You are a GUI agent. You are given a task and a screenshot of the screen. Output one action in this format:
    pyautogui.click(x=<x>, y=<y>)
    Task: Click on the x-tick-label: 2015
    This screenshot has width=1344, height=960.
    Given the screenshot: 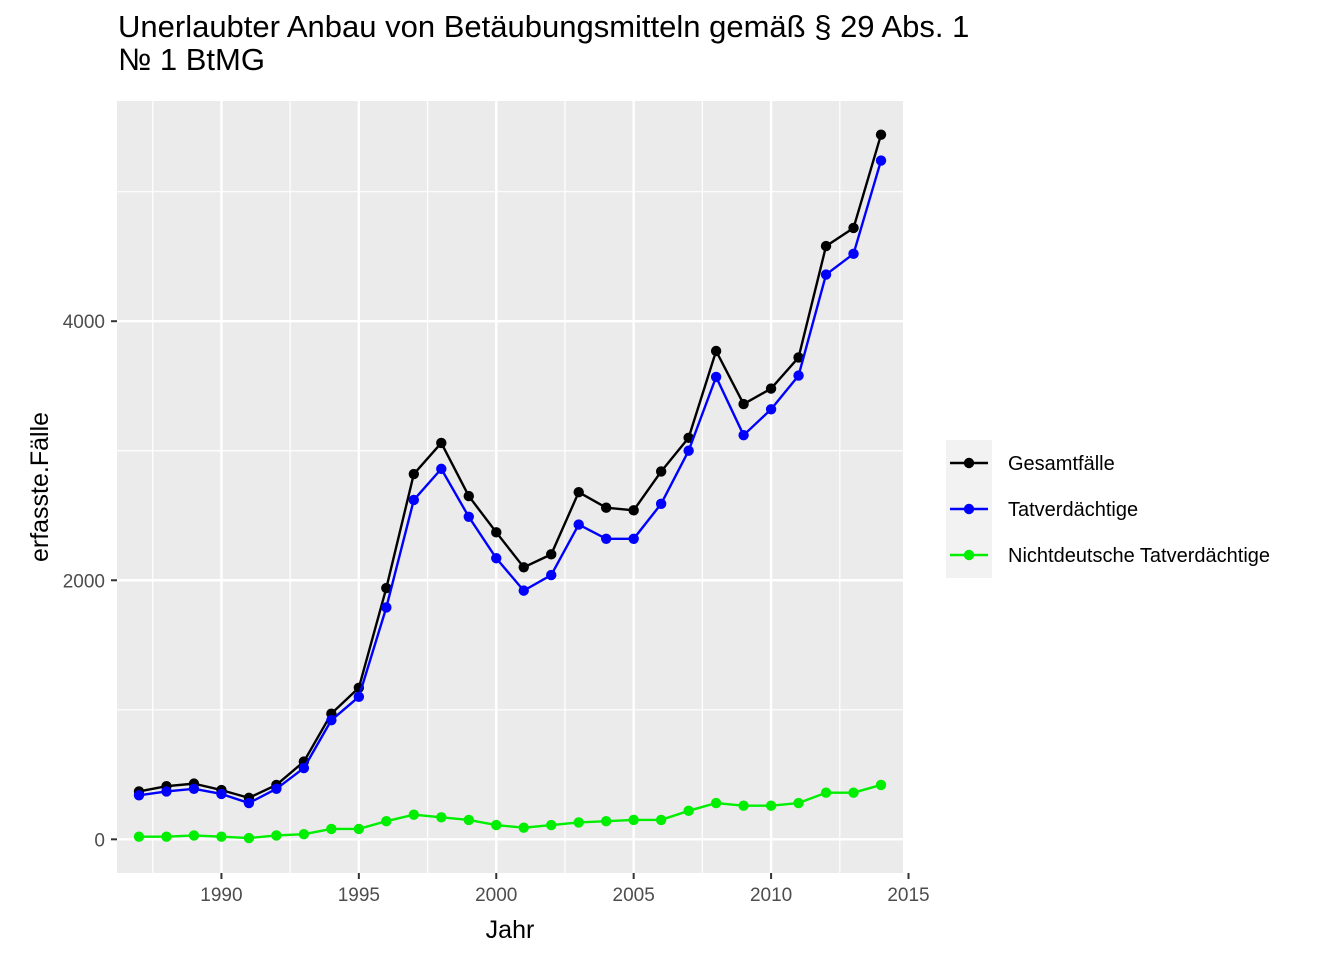 What is the action you would take?
    pyautogui.click(x=908, y=895)
    